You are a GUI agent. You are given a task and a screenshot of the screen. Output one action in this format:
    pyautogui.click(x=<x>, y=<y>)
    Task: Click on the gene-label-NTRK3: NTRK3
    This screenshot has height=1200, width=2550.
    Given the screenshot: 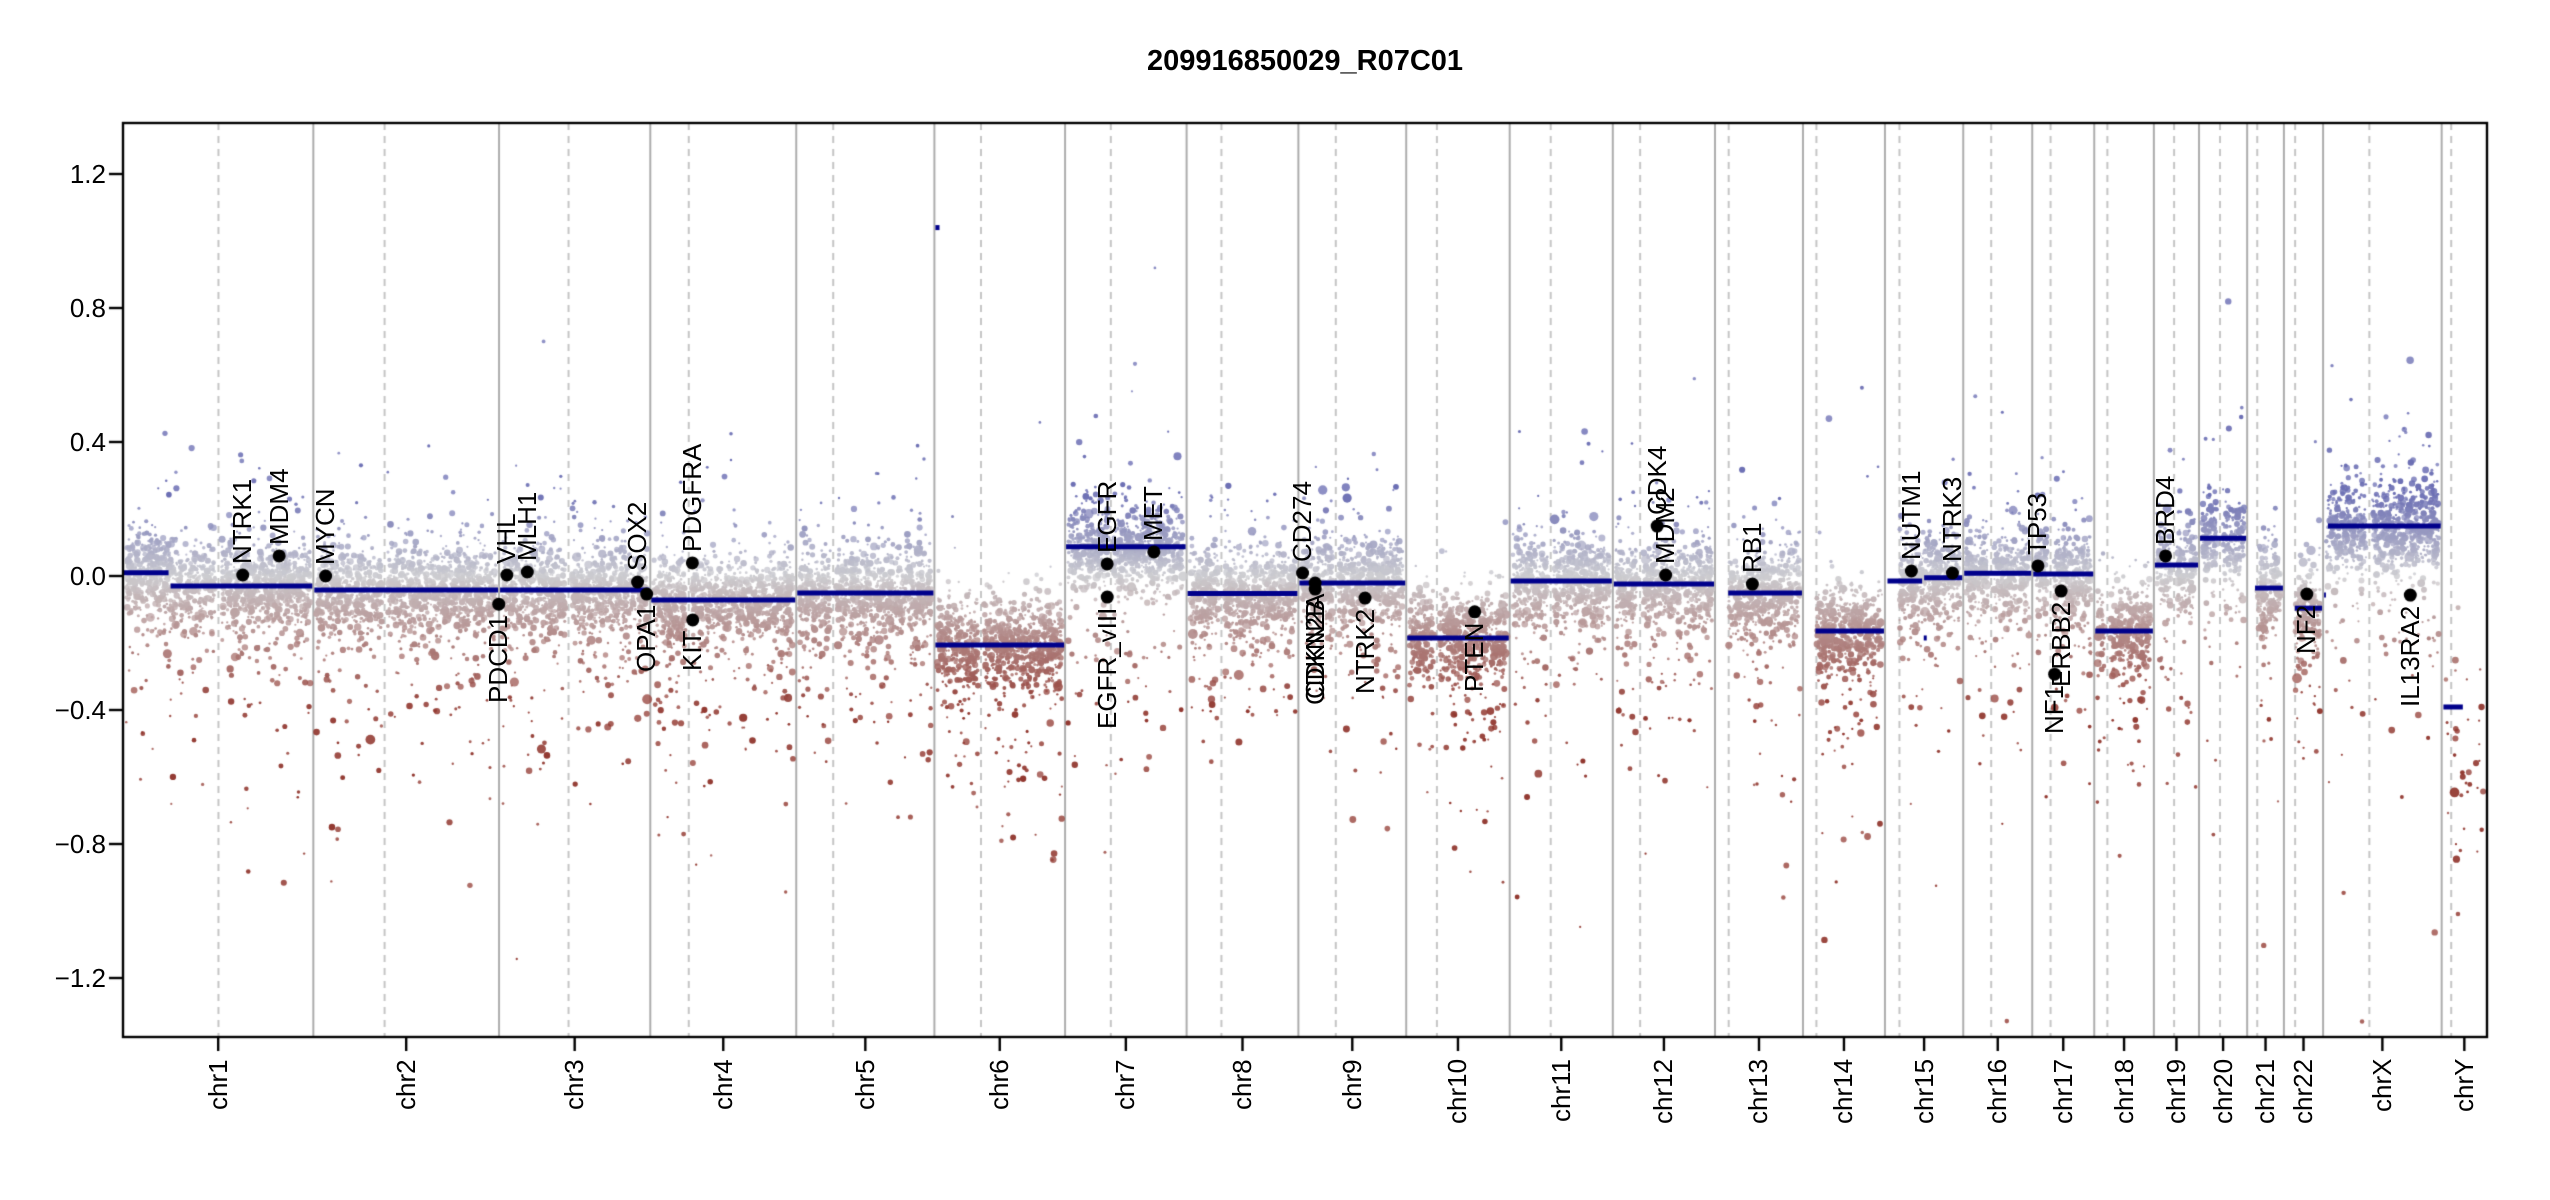 What is the action you would take?
    pyautogui.click(x=1951, y=519)
    